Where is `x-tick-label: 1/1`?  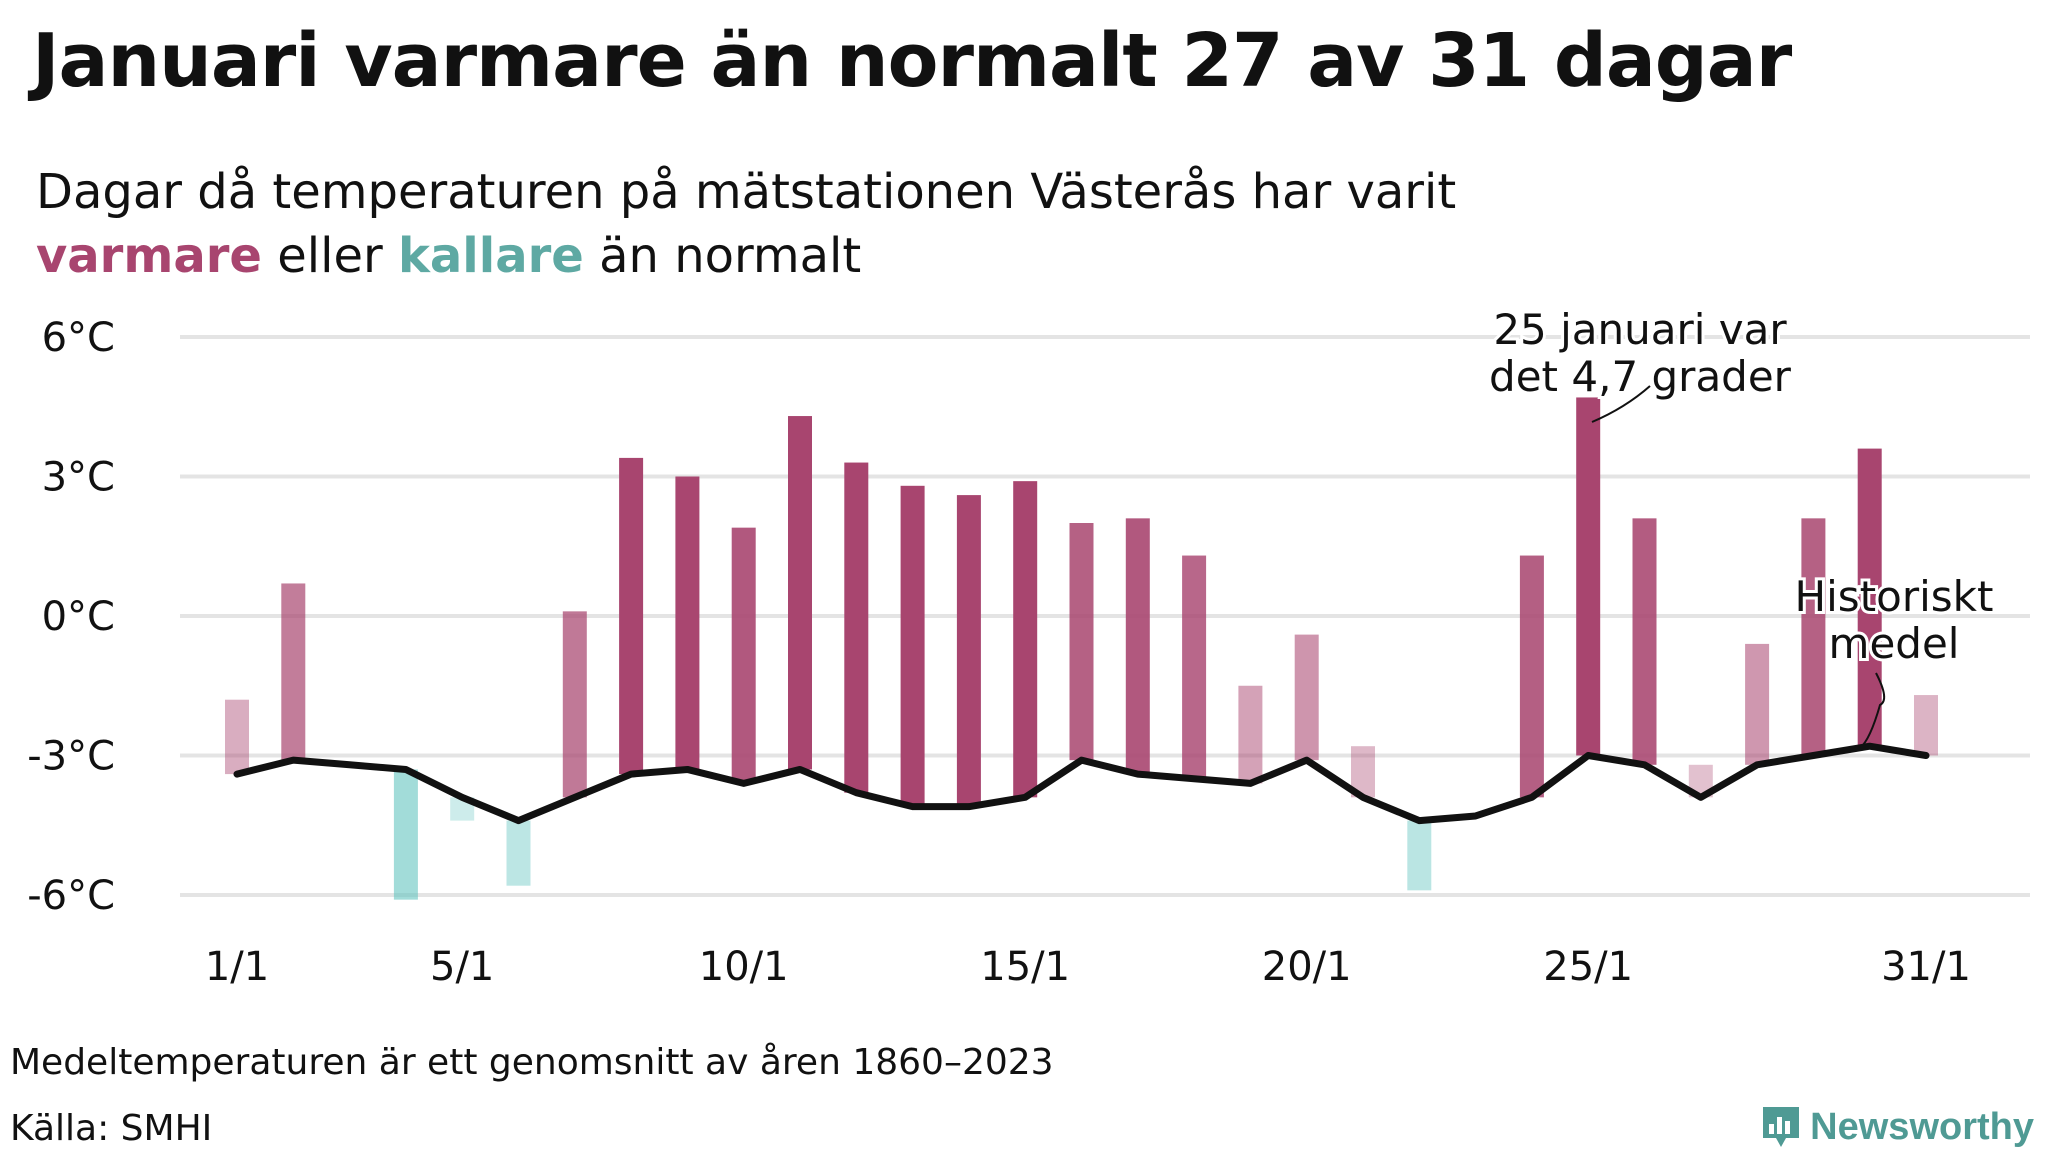
x-tick-label: 1/1 is located at coordinates (237, 967).